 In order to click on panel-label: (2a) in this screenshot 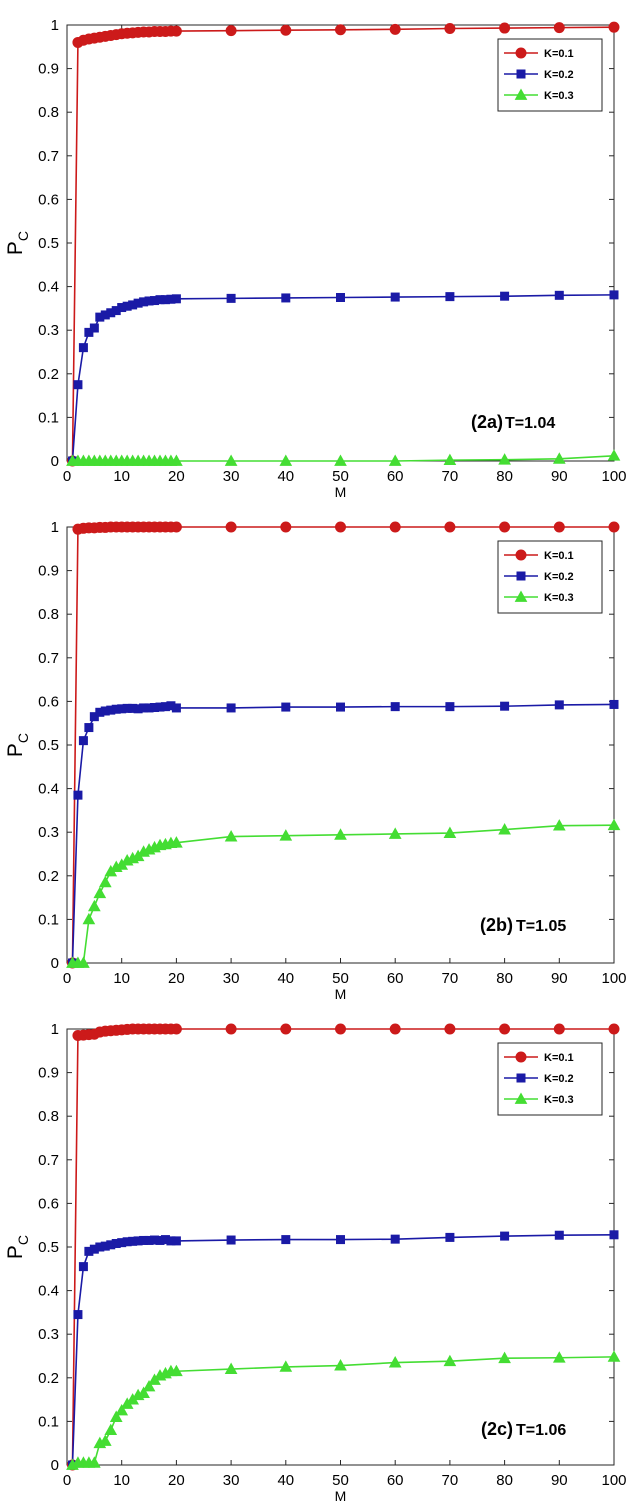, I will do `click(487, 422)`.